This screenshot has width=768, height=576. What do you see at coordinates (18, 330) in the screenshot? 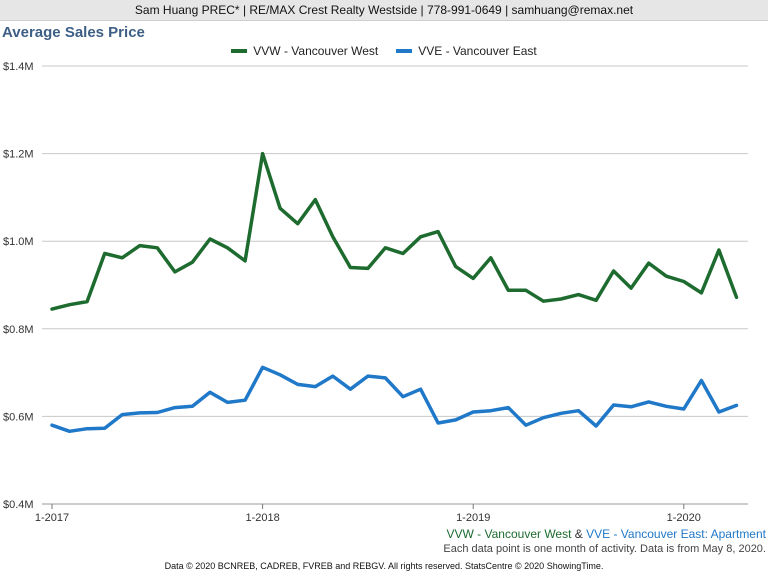
I see `y-tick-label: $0.8M` at bounding box center [18, 330].